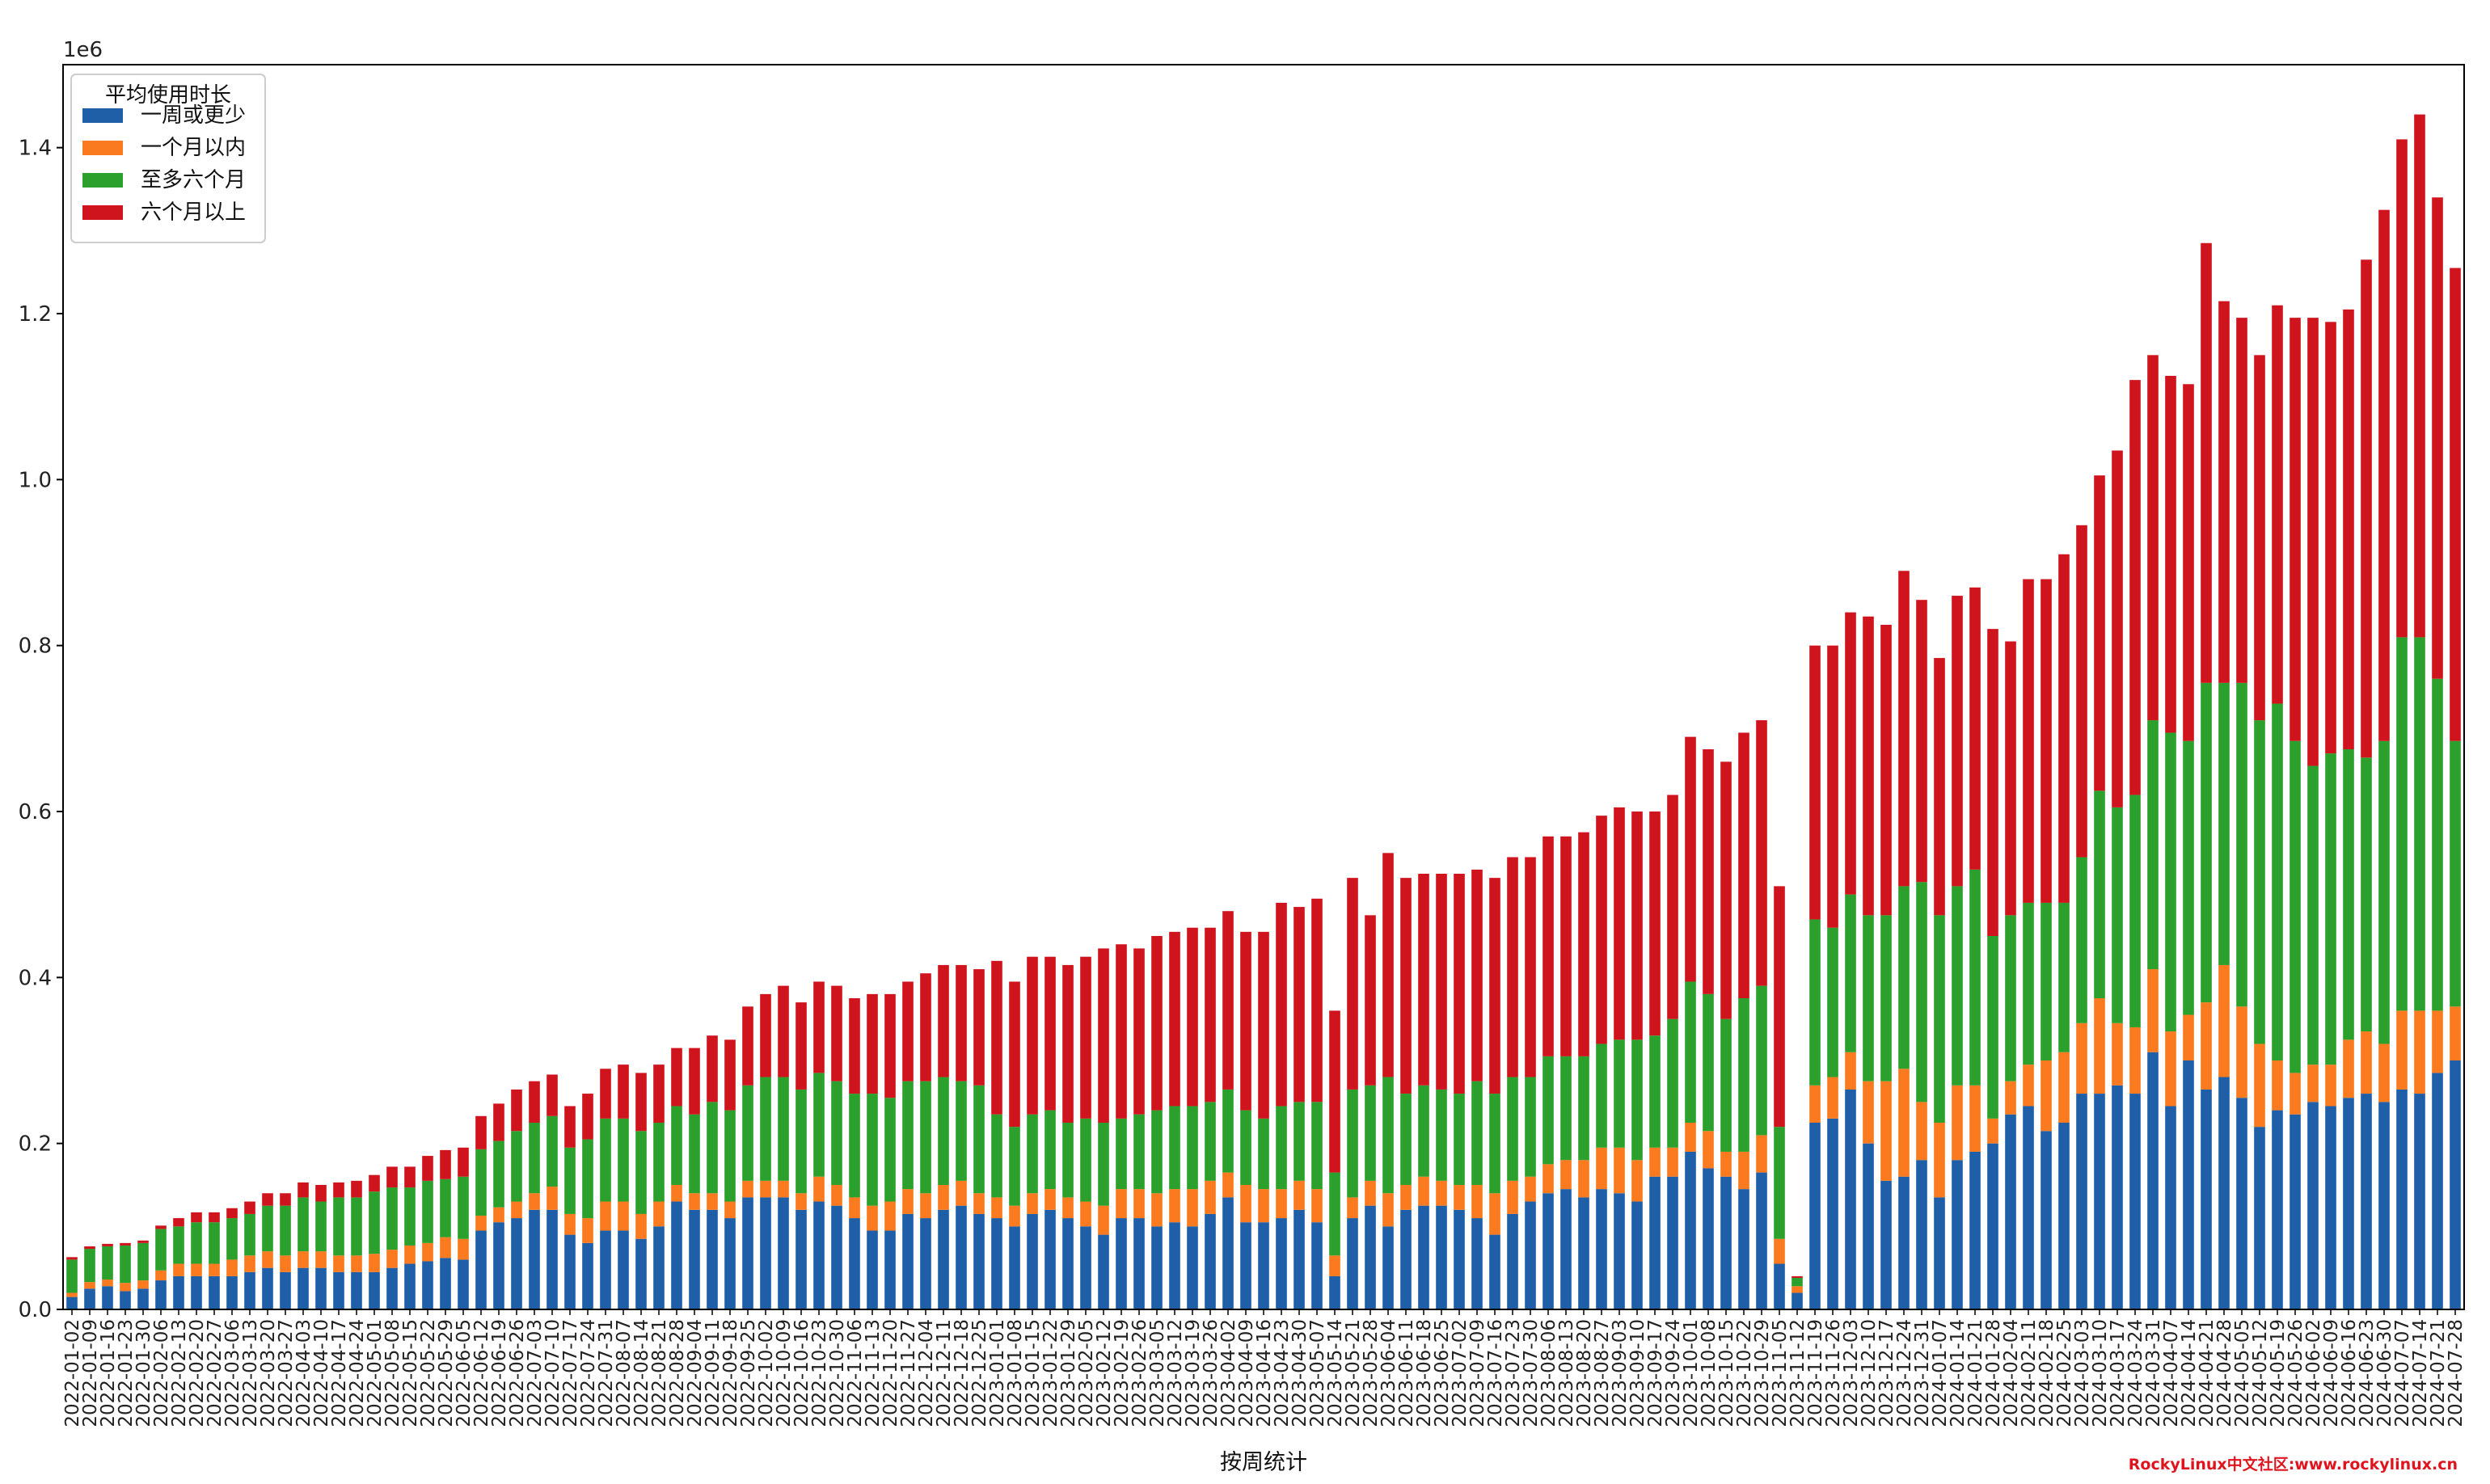 Image resolution: width=2490 pixels, height=1484 pixels. Describe the element at coordinates (1869, 1373) in the screenshot. I see `x-tick-label: 2023-12-10` at that location.